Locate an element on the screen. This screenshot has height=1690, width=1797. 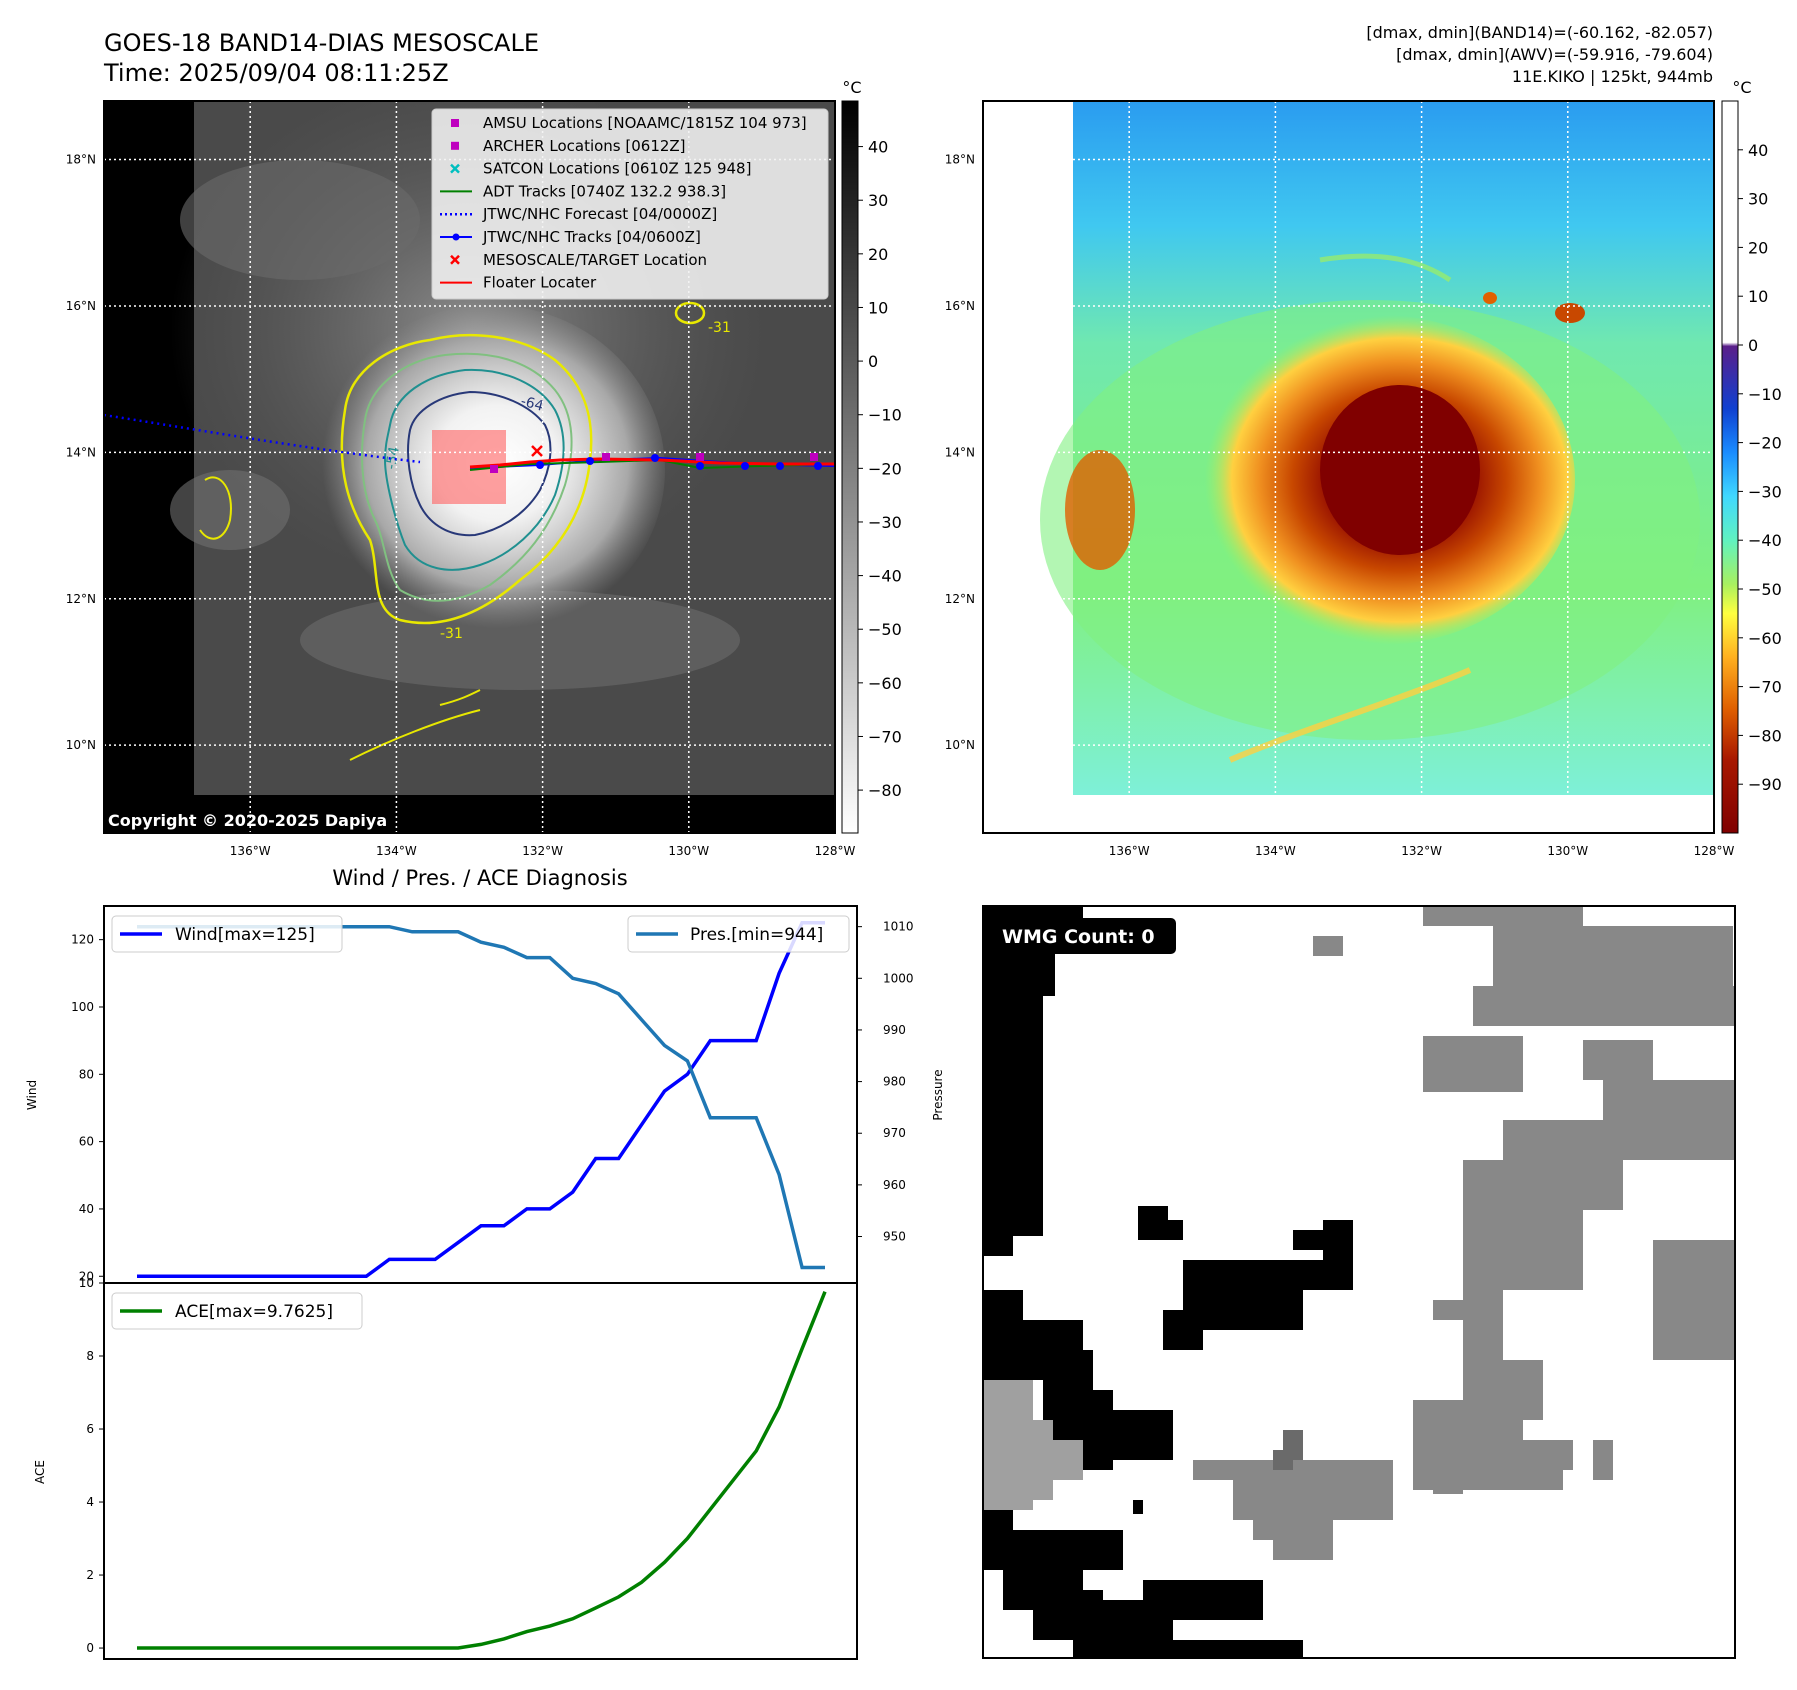
colorbar-tick-label: 0 is located at coordinates (873, 361).